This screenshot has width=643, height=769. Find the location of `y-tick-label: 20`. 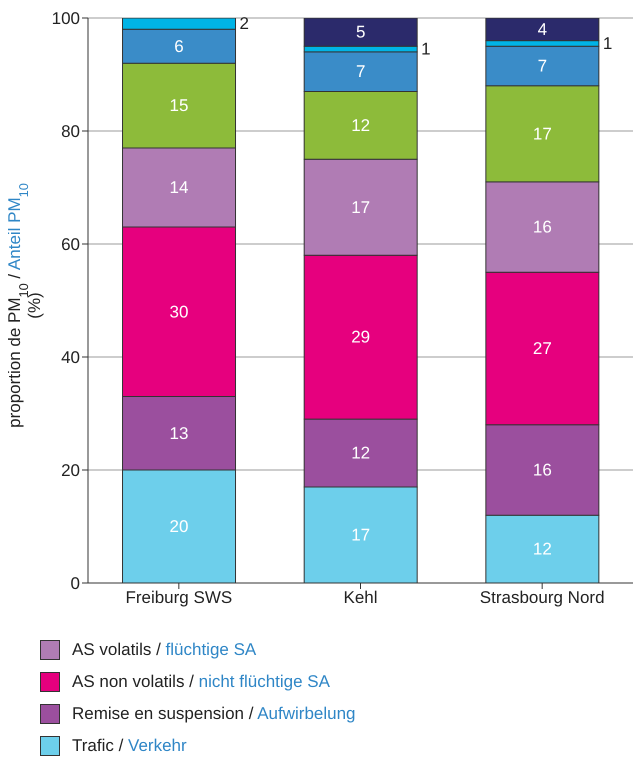

y-tick-label: 20 is located at coordinates (70, 470).